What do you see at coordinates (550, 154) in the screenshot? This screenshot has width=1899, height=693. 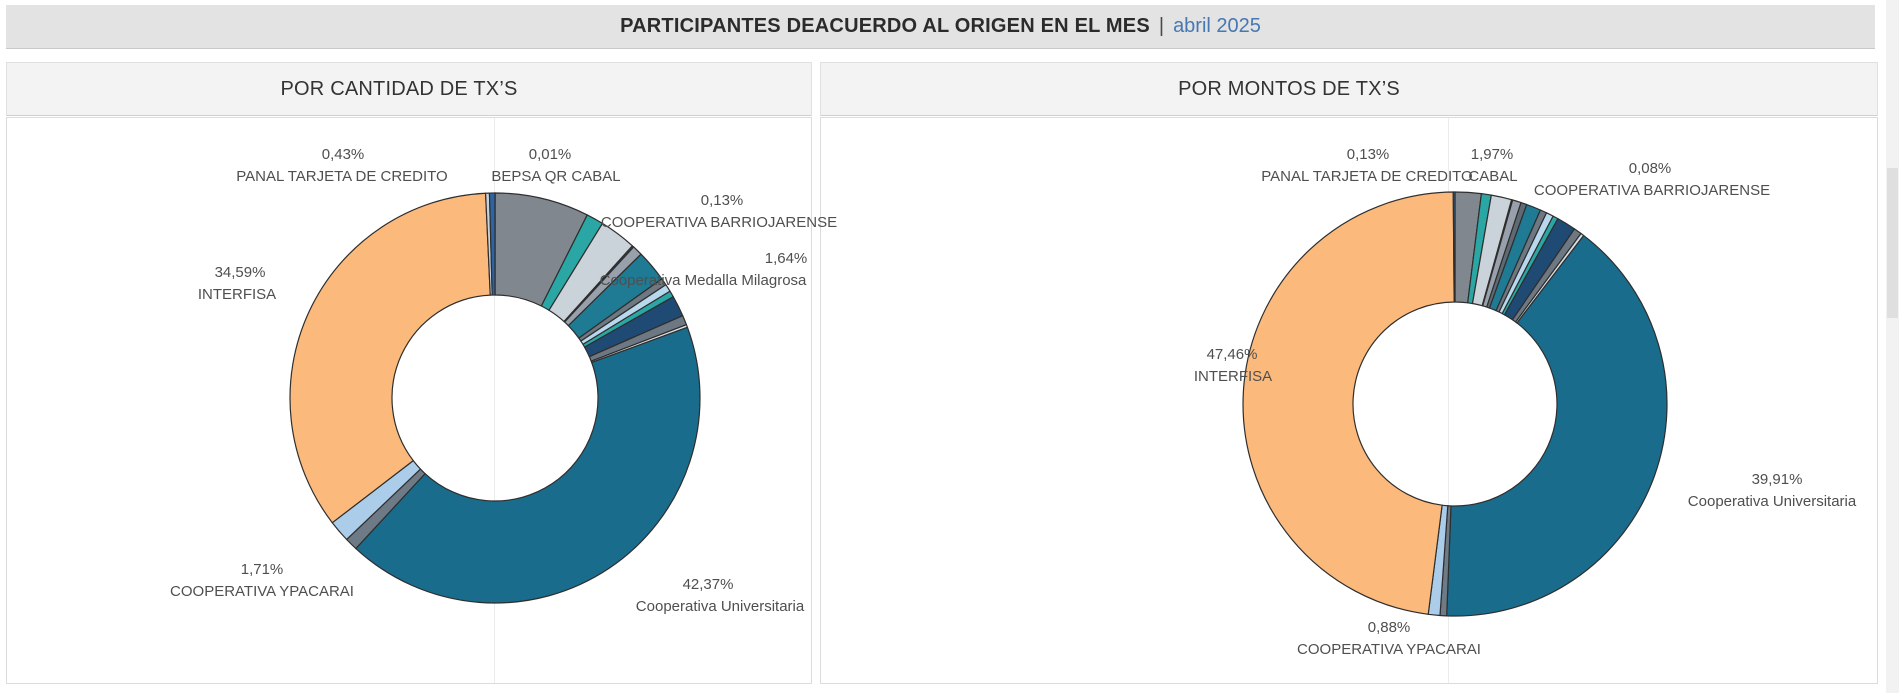 I see `slice-label-value: 0,01%` at bounding box center [550, 154].